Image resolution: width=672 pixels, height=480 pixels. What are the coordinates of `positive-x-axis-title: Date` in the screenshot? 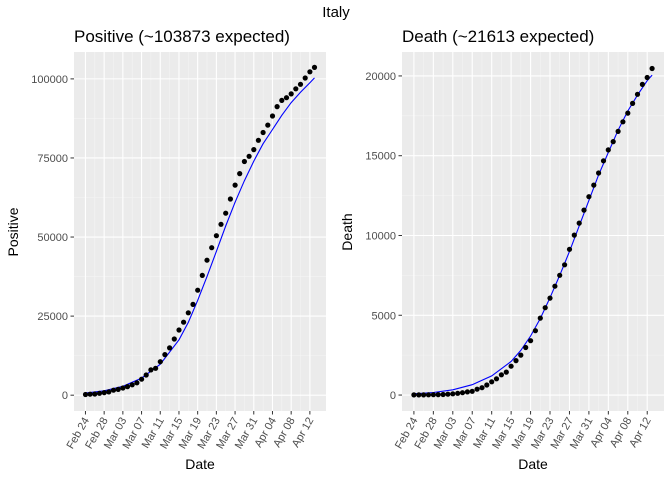 It's located at (200, 464).